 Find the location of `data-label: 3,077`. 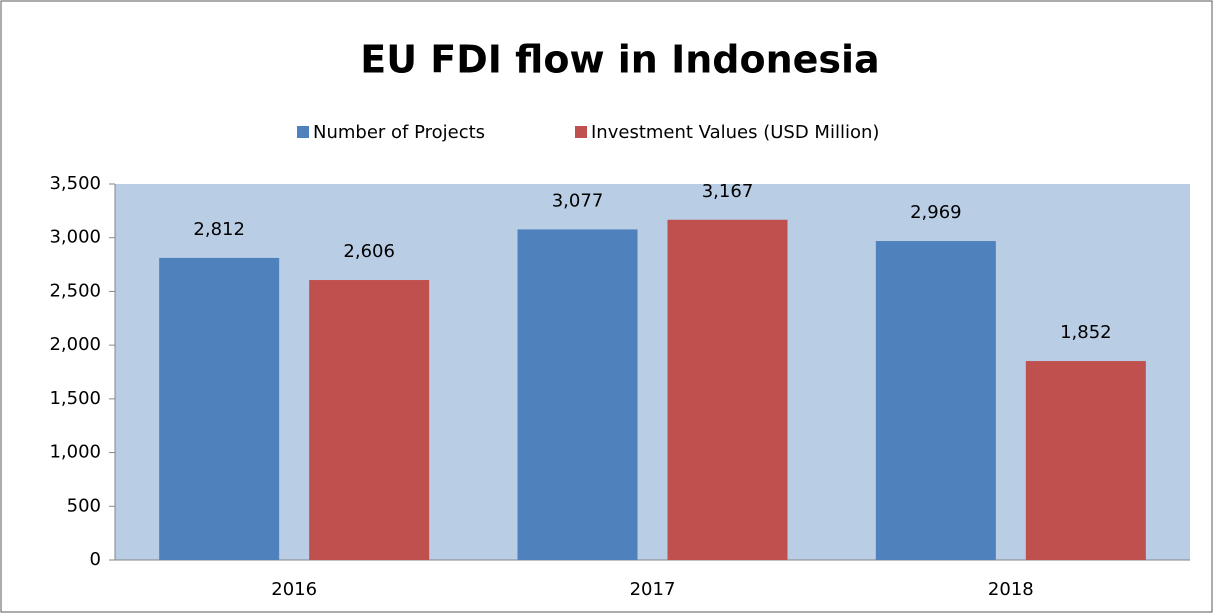

data-label: 3,077 is located at coordinates (578, 200).